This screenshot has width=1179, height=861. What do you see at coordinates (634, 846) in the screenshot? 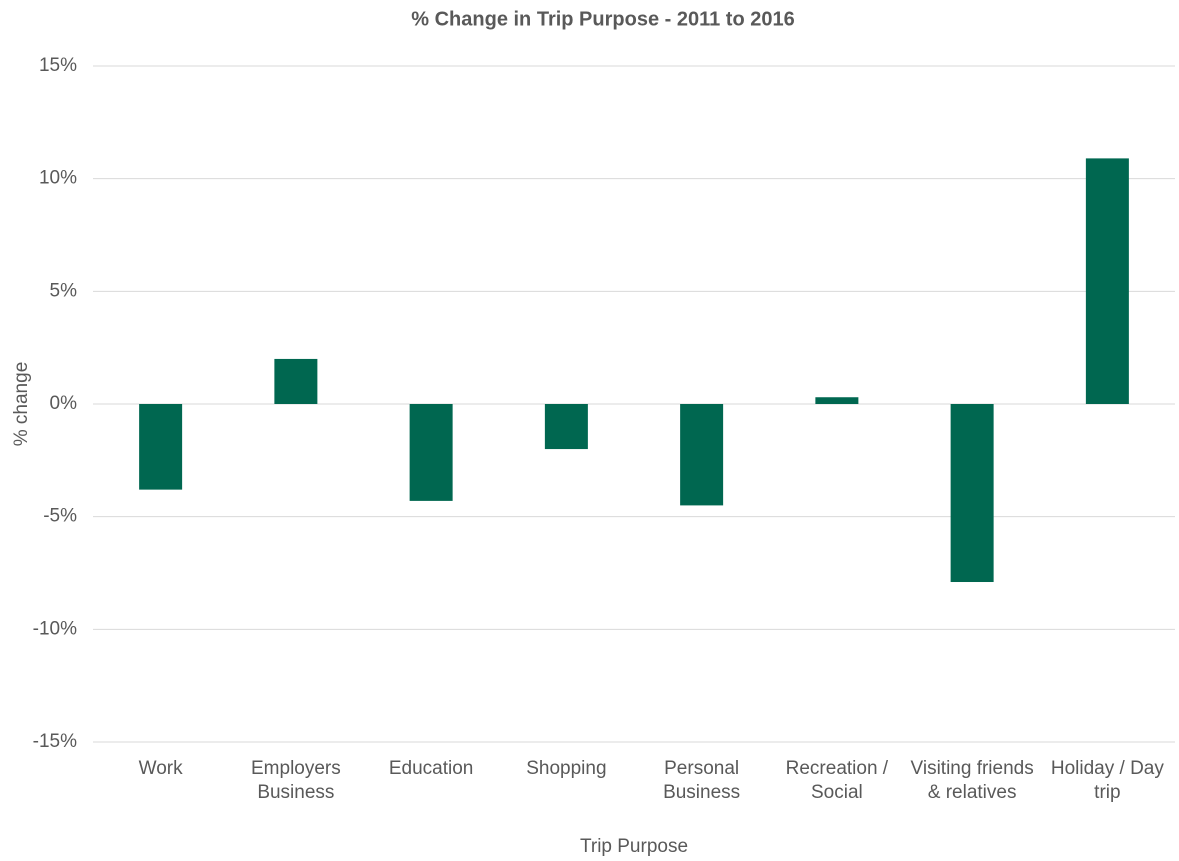
I see `x-axis-title: Trip Purpose` at bounding box center [634, 846].